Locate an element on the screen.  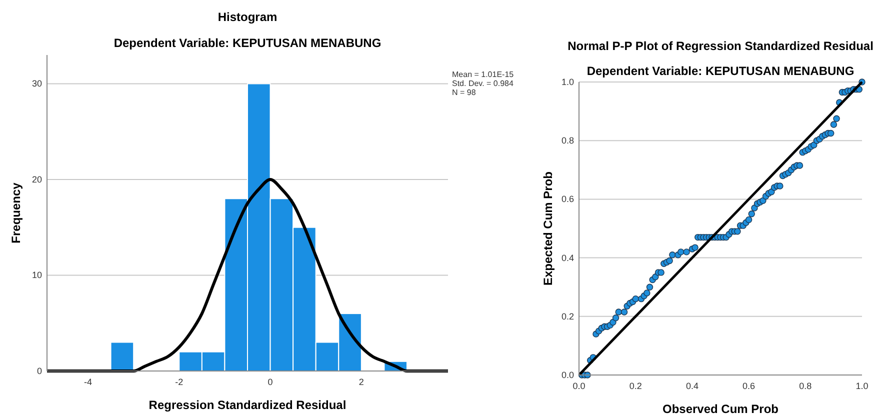
y-axis-title: Expected Cum Prob is located at coordinates (548, 228).